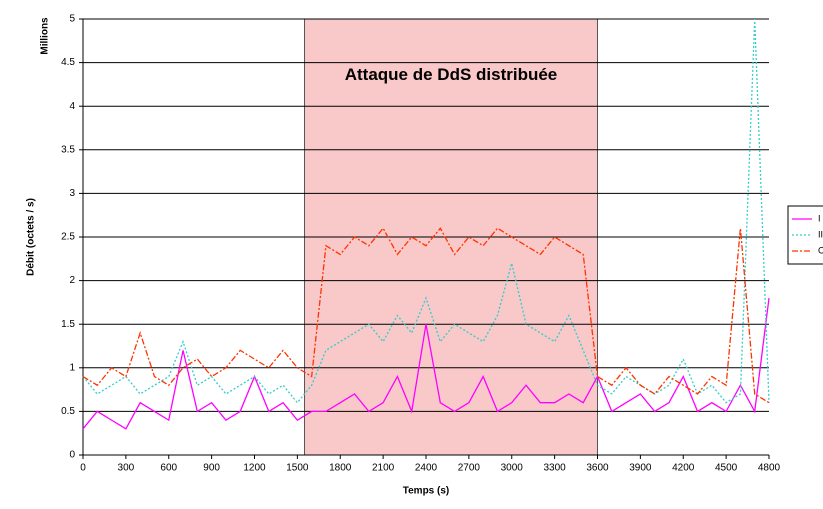  I want to click on y-tick-label: 2.5, so click(68, 237).